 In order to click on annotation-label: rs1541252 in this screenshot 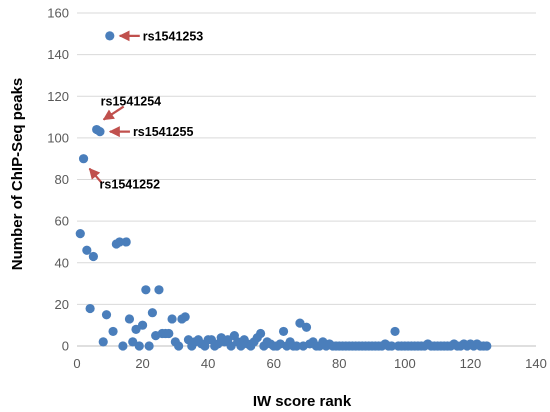, I will do `click(130, 185)`.